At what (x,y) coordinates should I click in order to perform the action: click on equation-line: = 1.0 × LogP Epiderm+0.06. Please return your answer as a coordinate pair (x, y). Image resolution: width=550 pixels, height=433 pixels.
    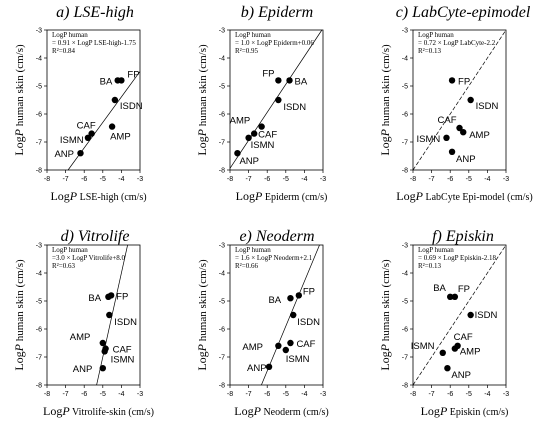
    Looking at the image, I should click on (274, 43).